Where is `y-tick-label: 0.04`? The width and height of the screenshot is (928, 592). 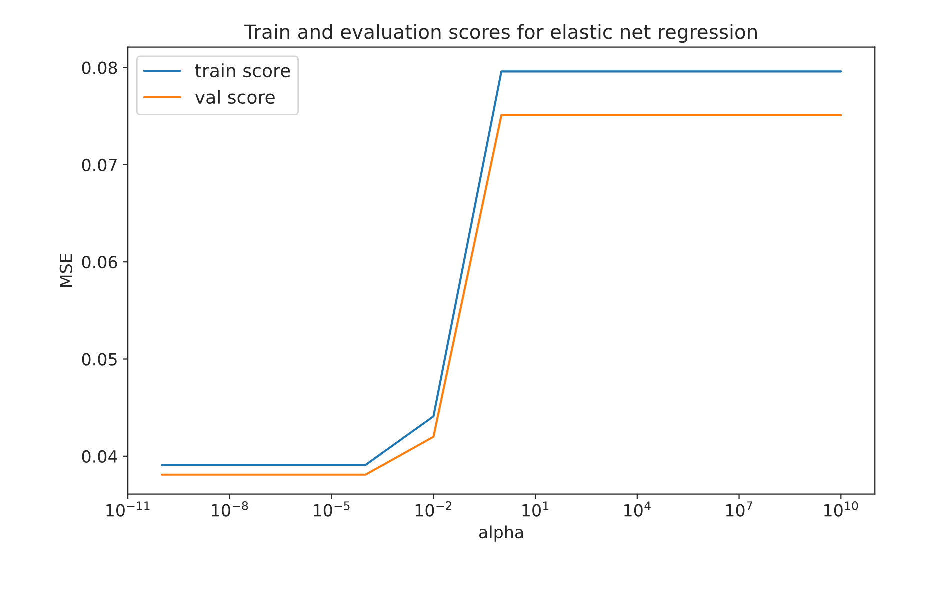
y-tick-label: 0.04 is located at coordinates (100, 456).